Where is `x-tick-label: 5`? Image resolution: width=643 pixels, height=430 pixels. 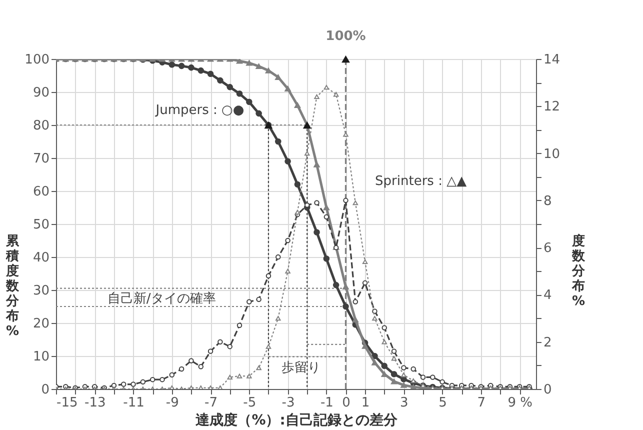
x-tick-label: 5 is located at coordinates (442, 403).